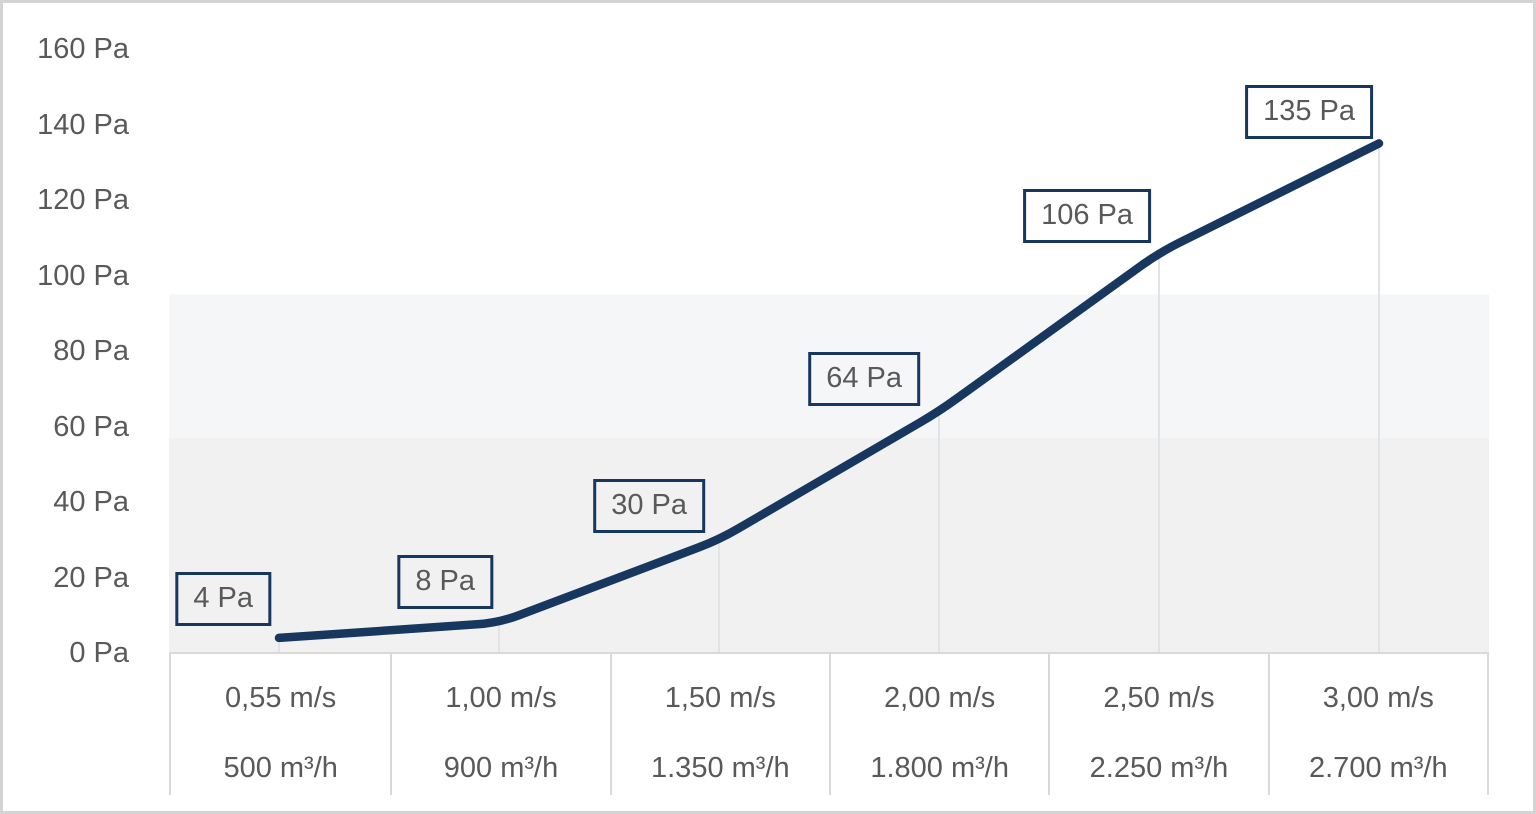 The image size is (1536, 814). I want to click on category-velocity-label: 2,00 m/s, so click(940, 698).